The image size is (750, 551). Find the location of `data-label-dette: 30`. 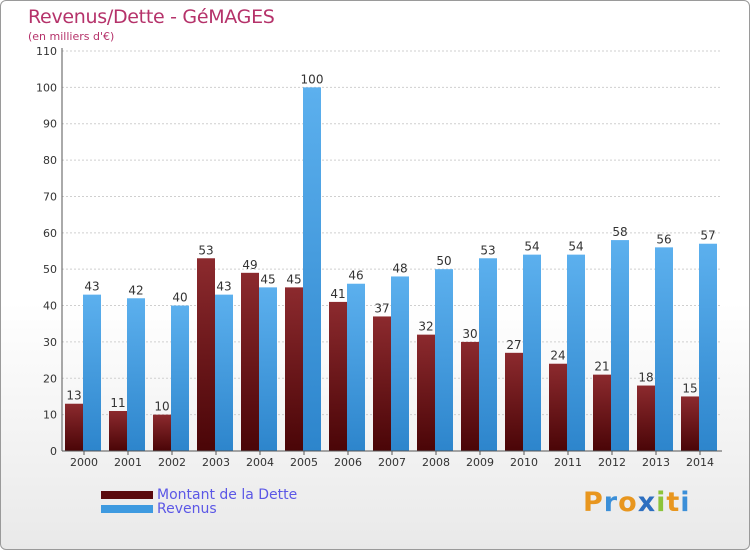

data-label-dette: 30 is located at coordinates (469, 334).